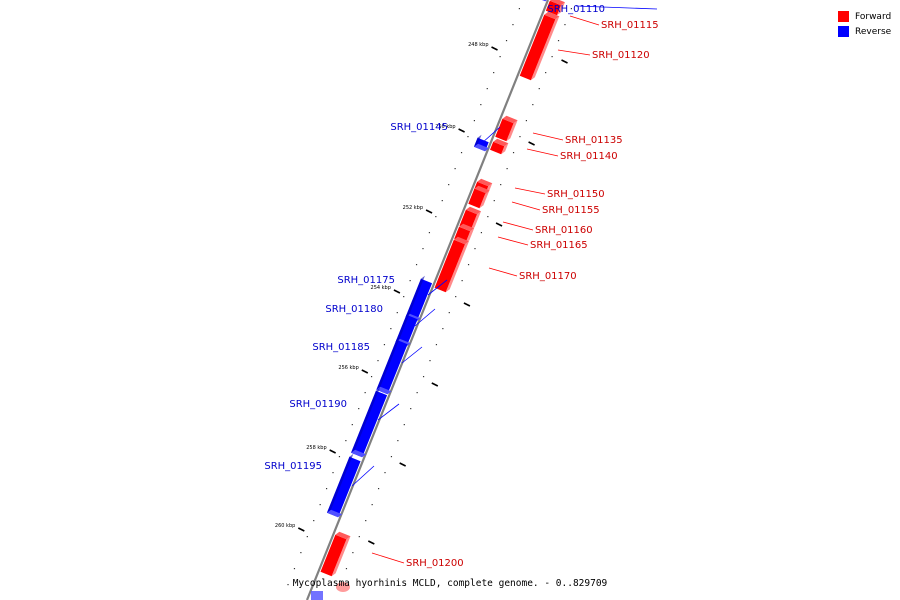 The height and width of the screenshot is (600, 900). What do you see at coordinates (316, 448) in the screenshot?
I see `tick-label: 258 kbp` at bounding box center [316, 448].